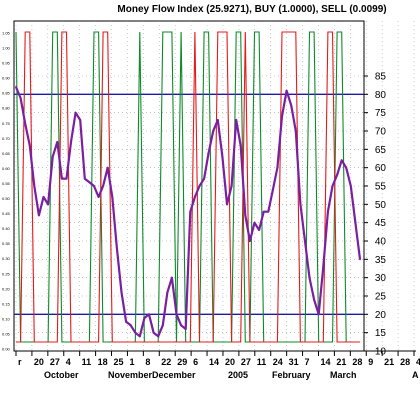 This screenshot has width=420, height=400. Describe the element at coordinates (195, 362) in the screenshot. I see `x-tick-label: 6` at that location.